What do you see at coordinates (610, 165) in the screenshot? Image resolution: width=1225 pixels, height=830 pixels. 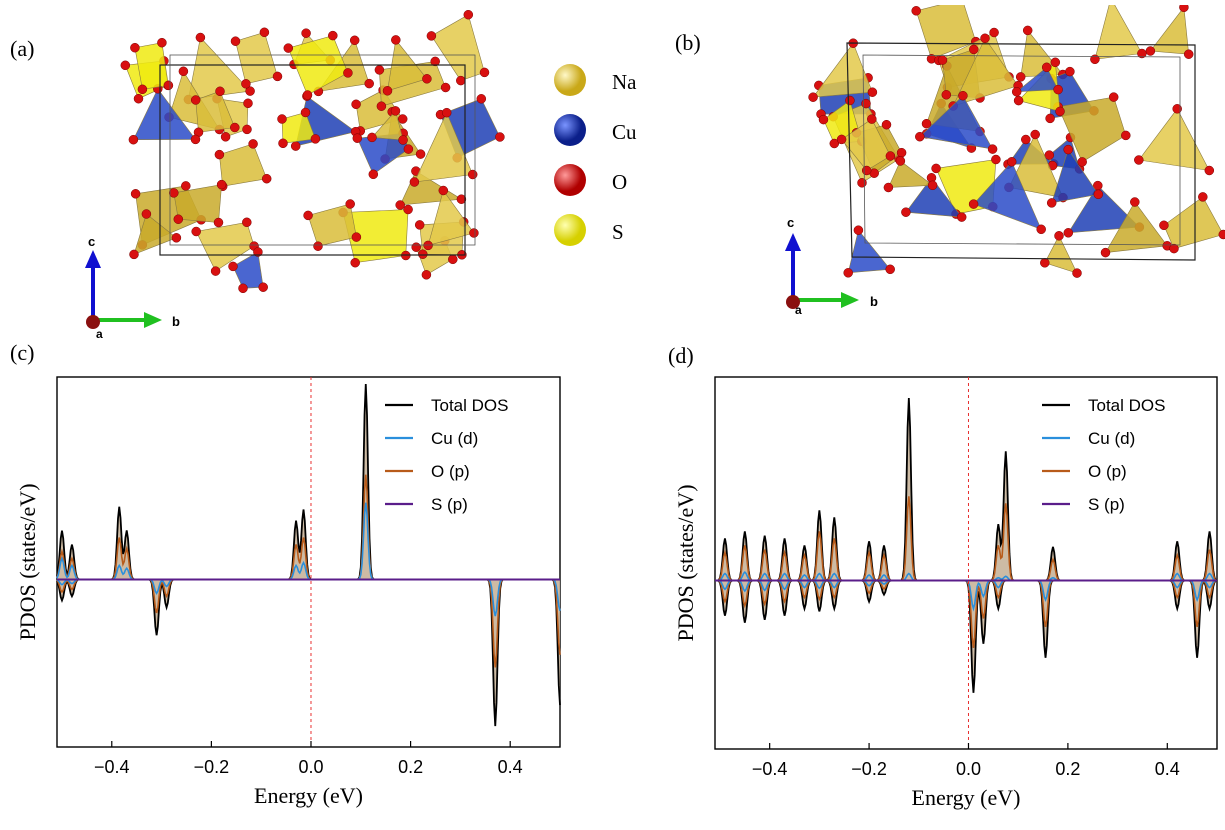 I see `atom-legend: Na Cu O S` at bounding box center [610, 165].